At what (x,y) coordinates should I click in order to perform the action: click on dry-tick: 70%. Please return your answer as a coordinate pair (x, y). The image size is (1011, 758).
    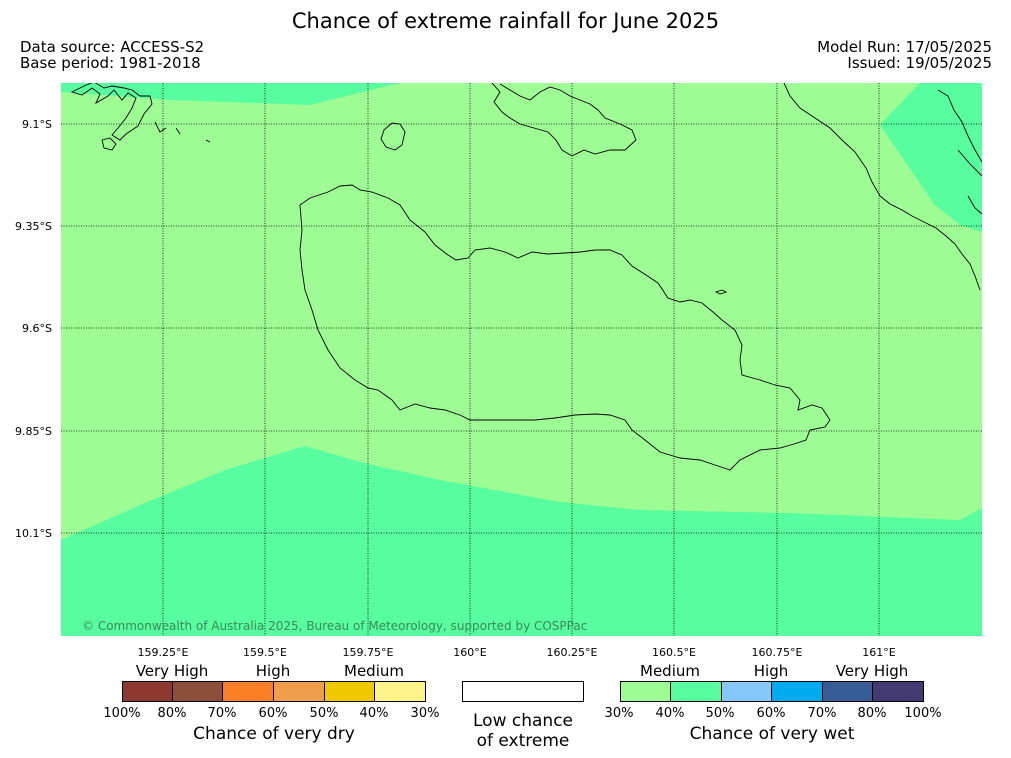
    Looking at the image, I should click on (222, 713).